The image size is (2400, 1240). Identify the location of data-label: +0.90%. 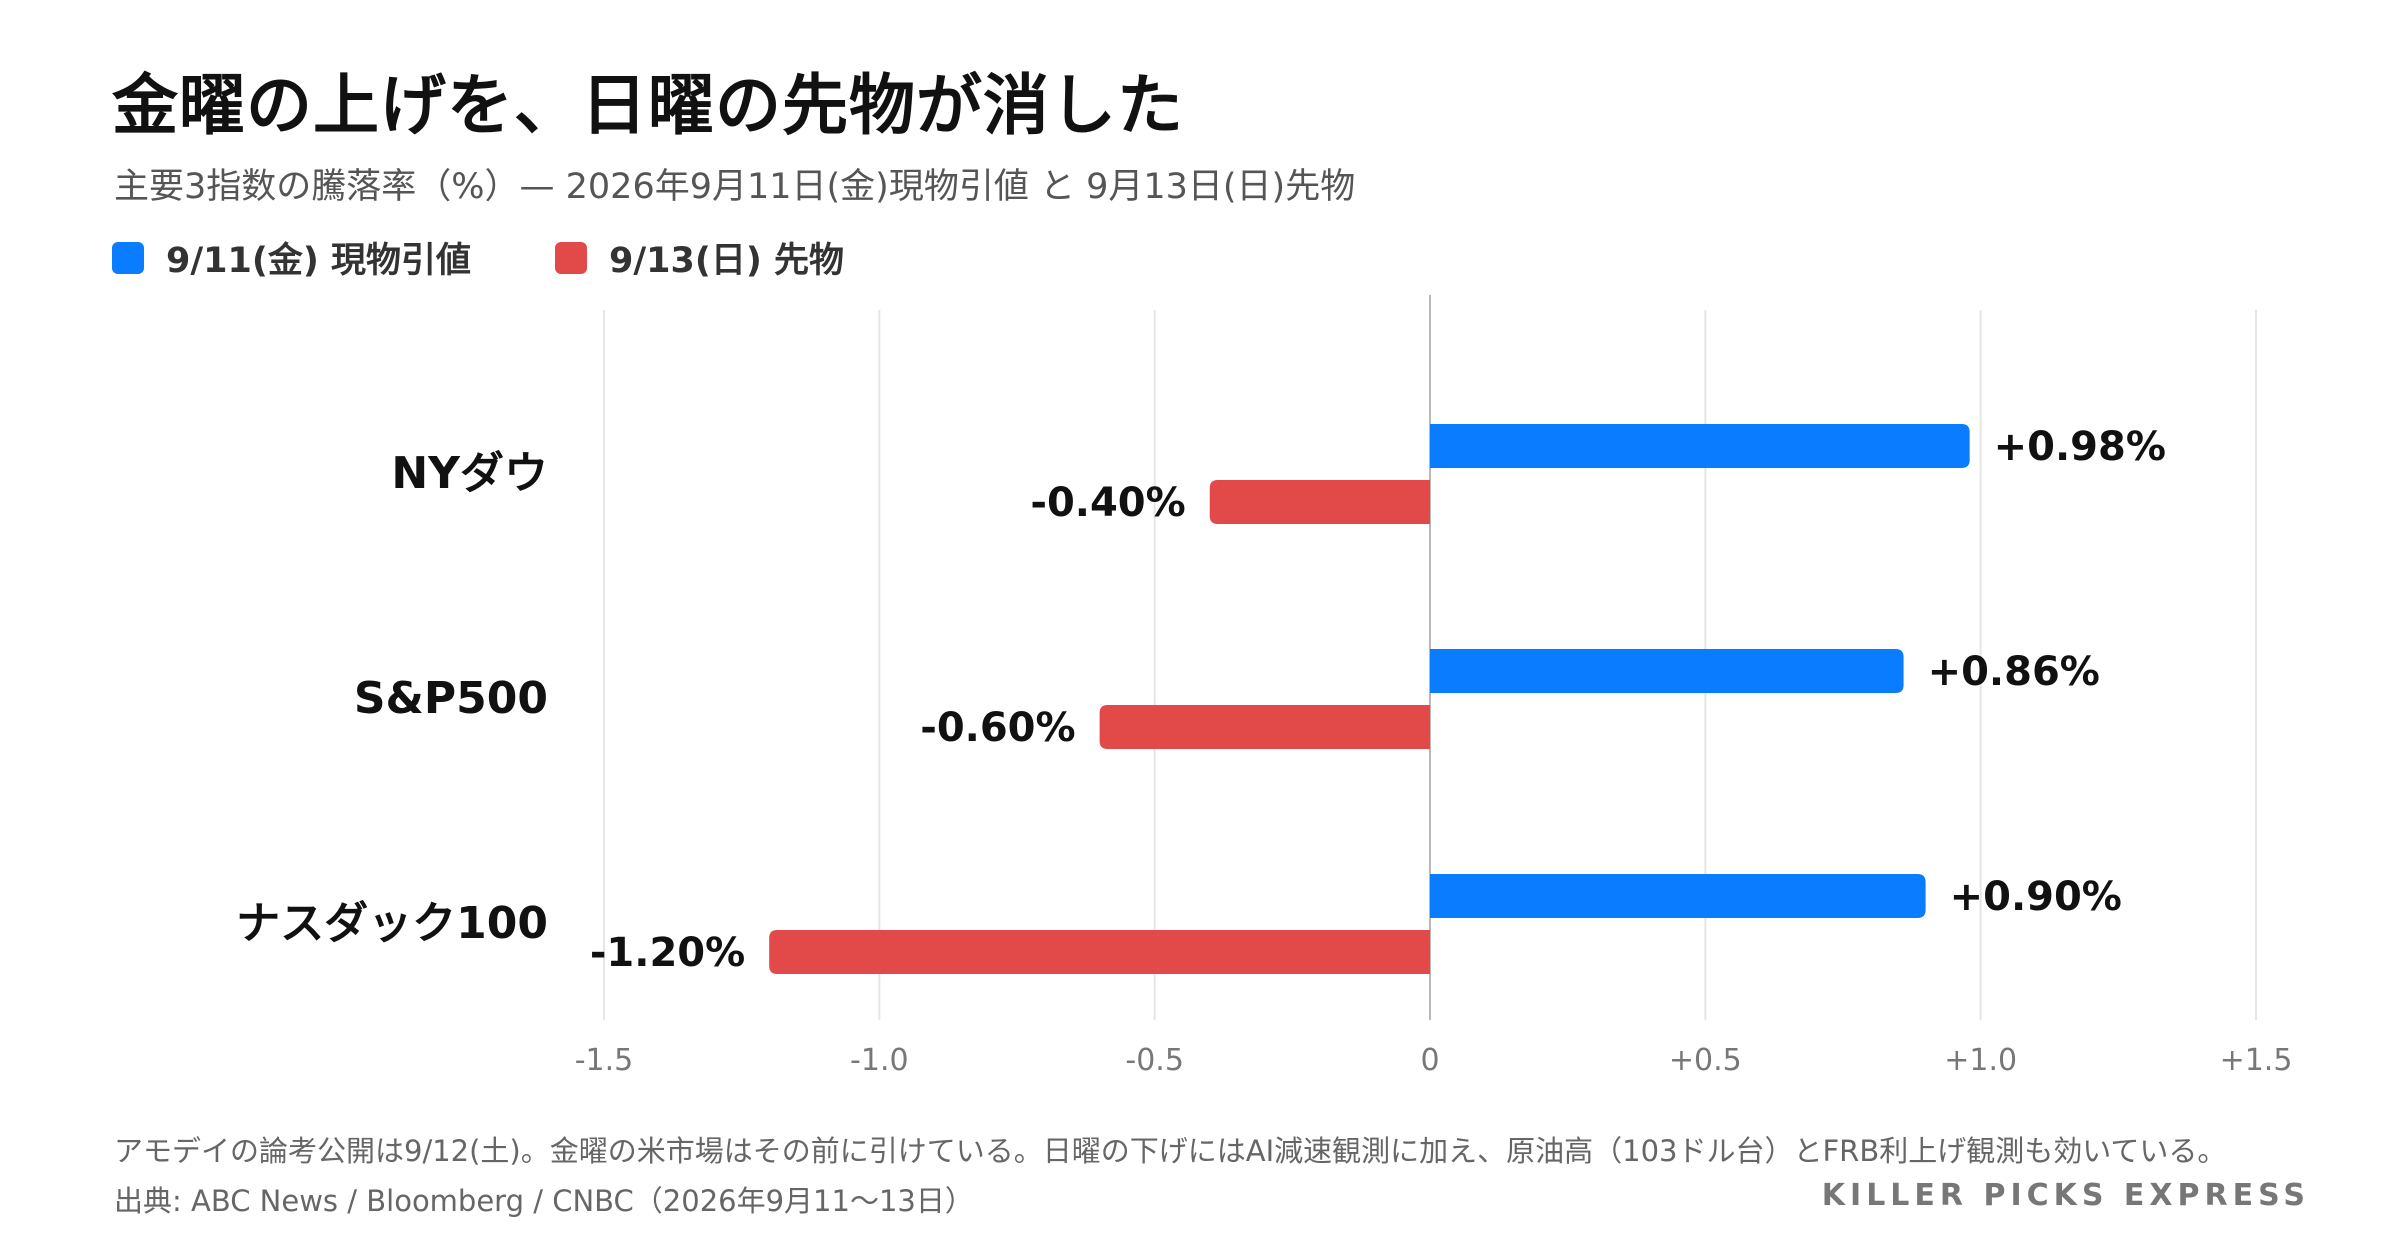
(2036, 897).